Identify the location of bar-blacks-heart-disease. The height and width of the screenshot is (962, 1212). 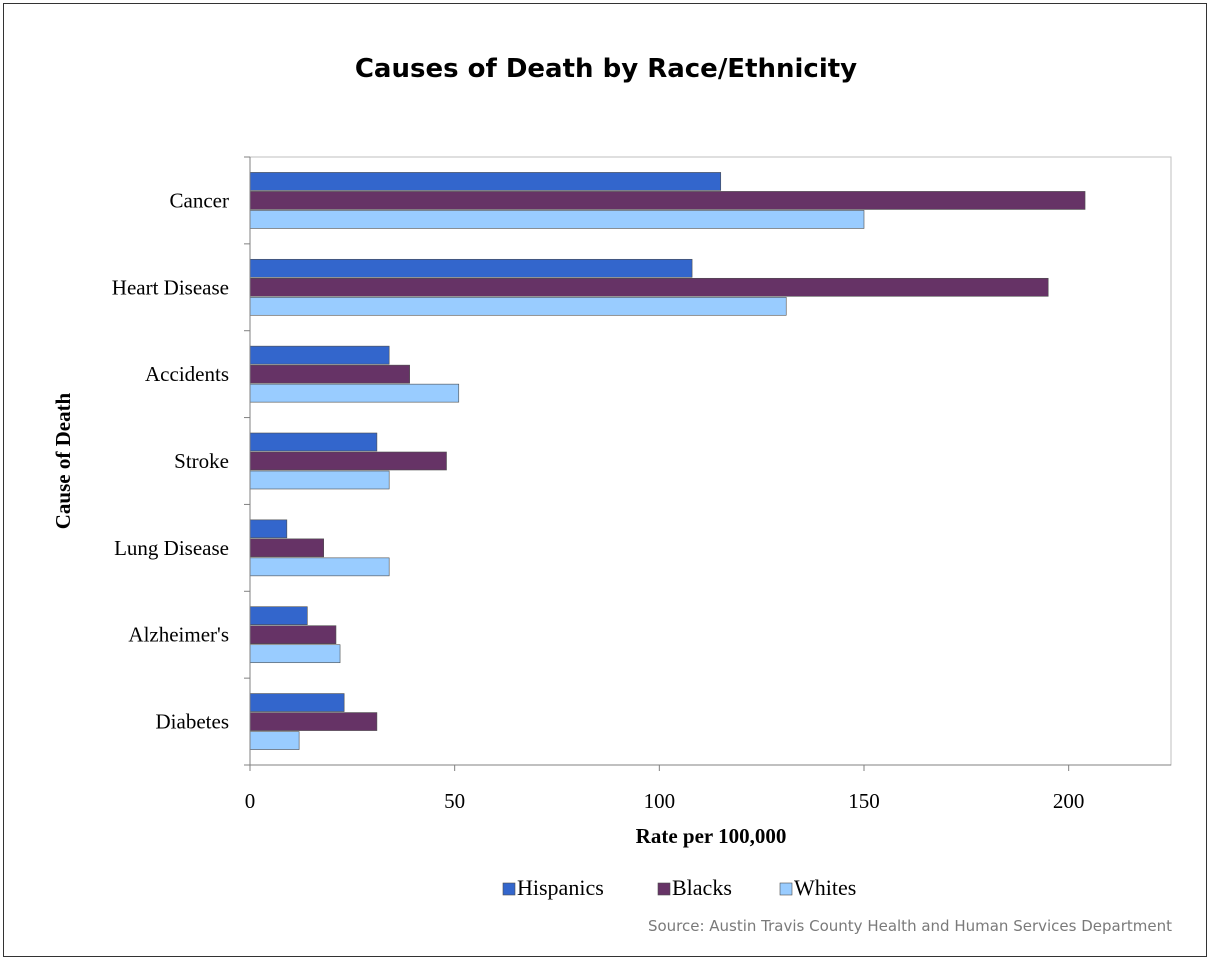
(649, 287).